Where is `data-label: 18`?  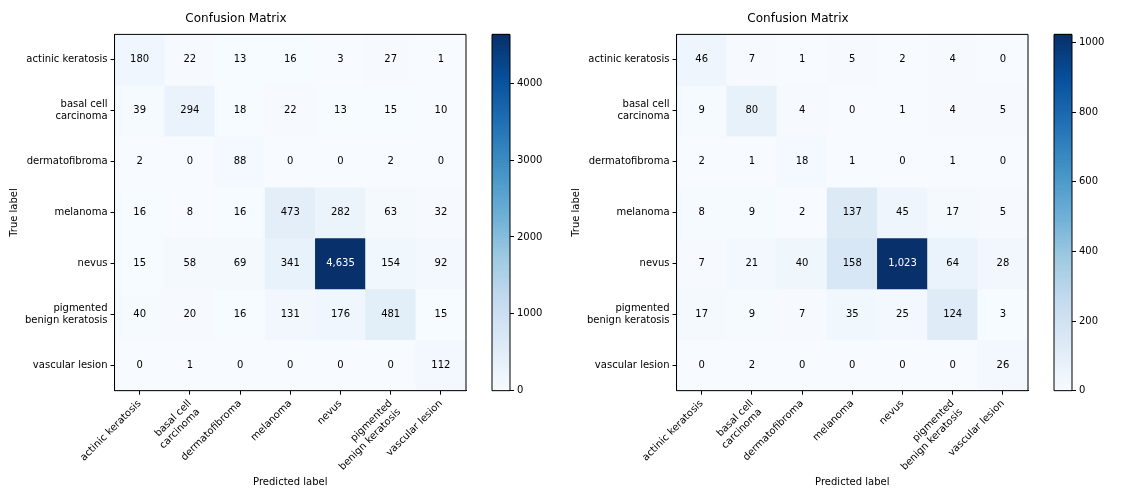 data-label: 18 is located at coordinates (240, 110).